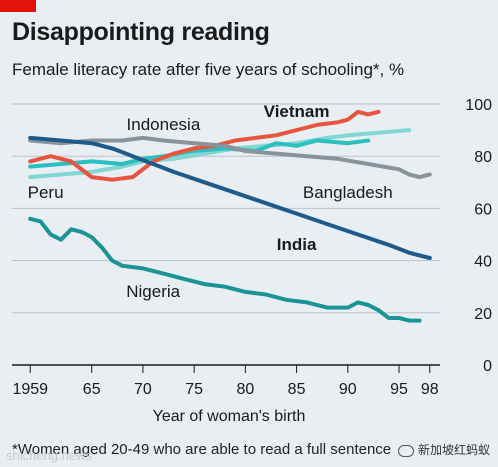 Image resolution: width=498 pixels, height=467 pixels. Describe the element at coordinates (483, 314) in the screenshot. I see `y-tick-label: 20` at that location.